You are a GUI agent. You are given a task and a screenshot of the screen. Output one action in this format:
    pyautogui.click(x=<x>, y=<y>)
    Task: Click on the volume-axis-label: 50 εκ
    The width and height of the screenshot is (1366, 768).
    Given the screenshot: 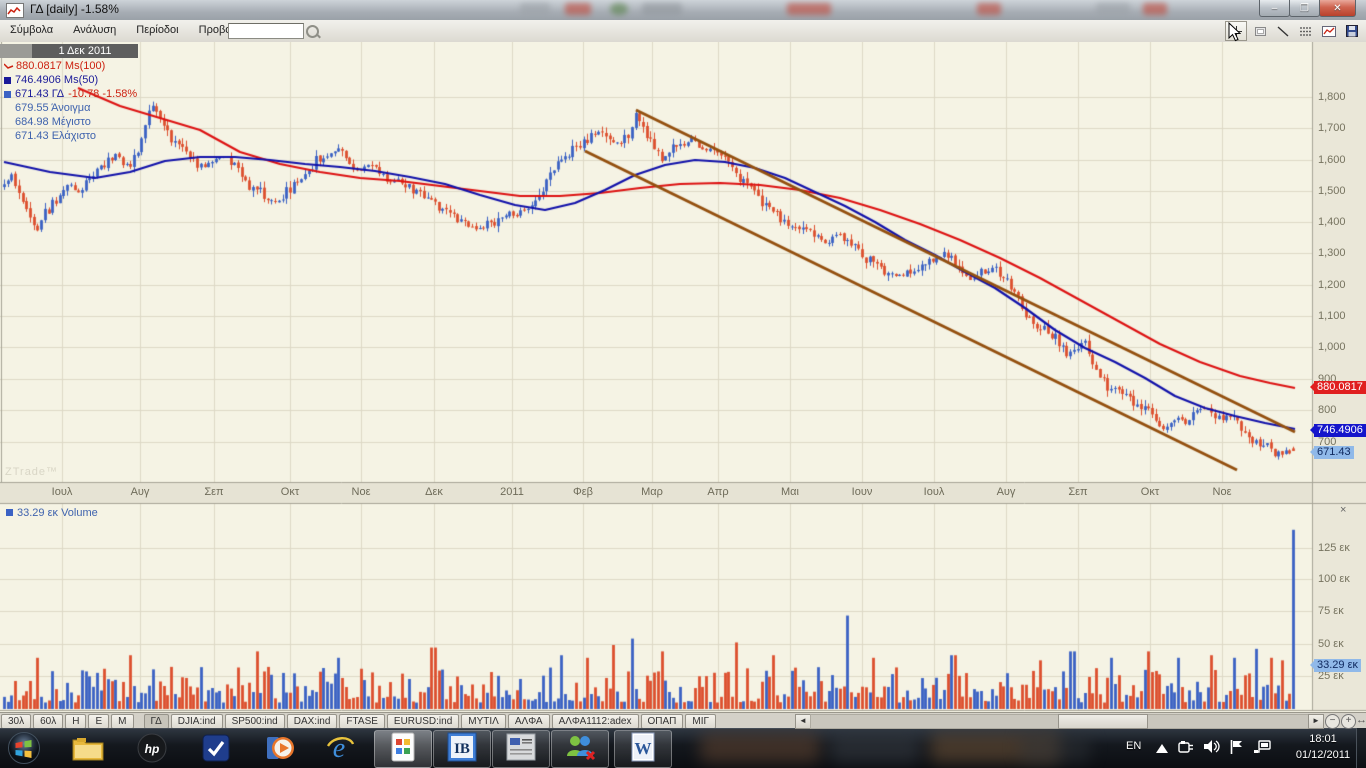 What is the action you would take?
    pyautogui.click(x=1331, y=644)
    